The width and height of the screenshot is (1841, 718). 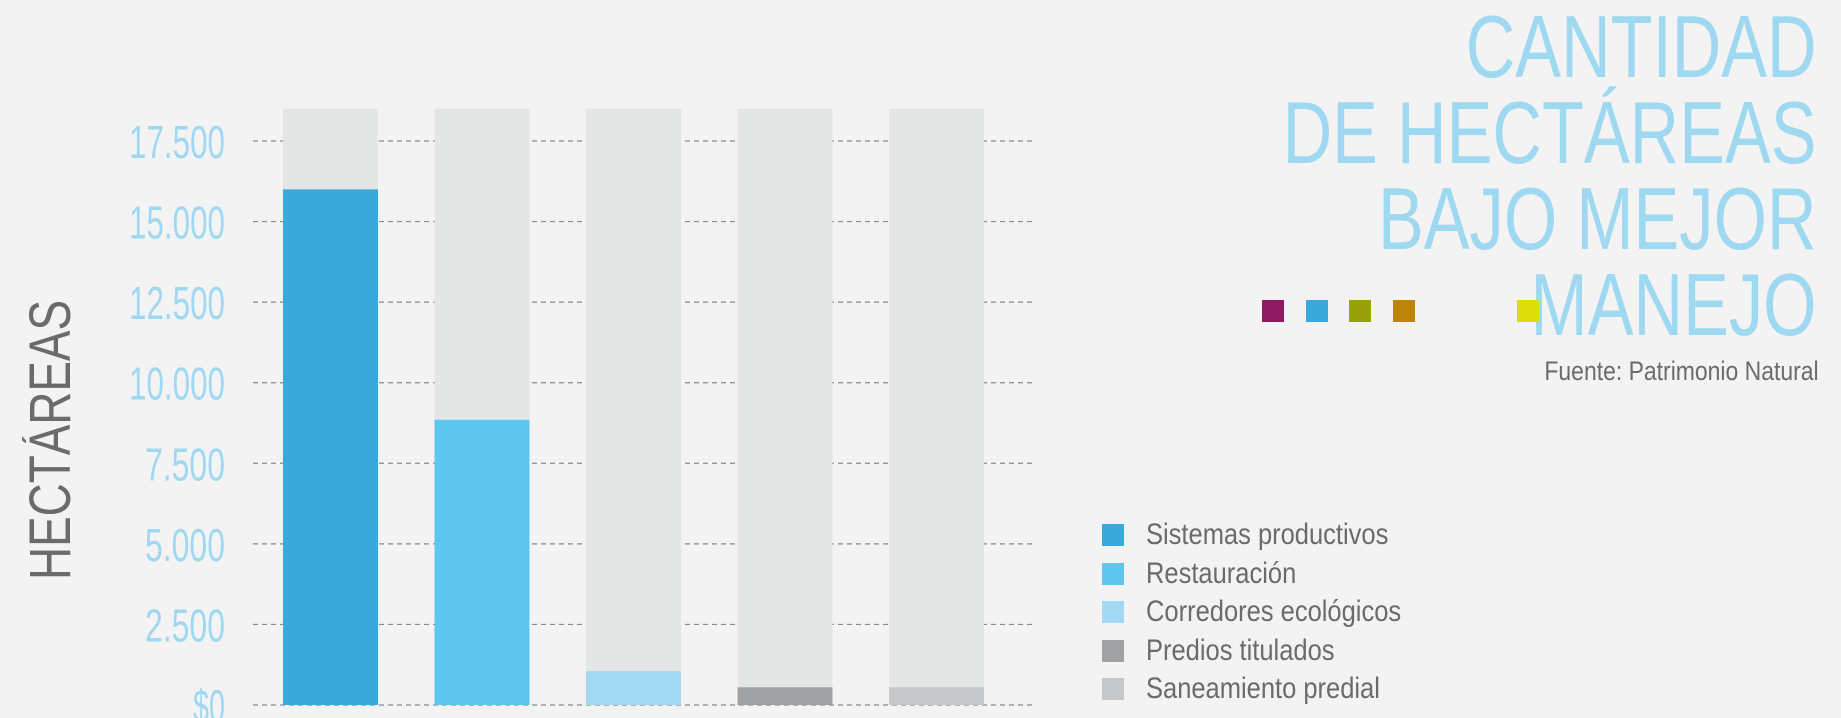 What do you see at coordinates (209, 699) in the screenshot?
I see `y-tick-label: $0` at bounding box center [209, 699].